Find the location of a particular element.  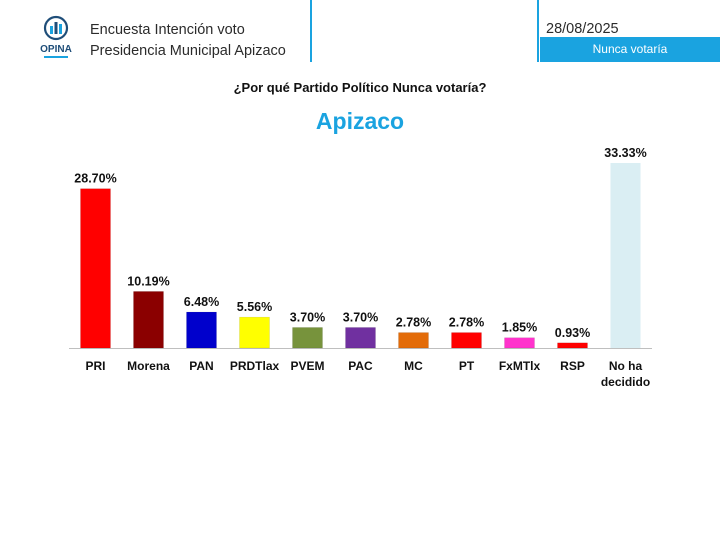

chart-subtitle: Apizaco is located at coordinates (360, 121).